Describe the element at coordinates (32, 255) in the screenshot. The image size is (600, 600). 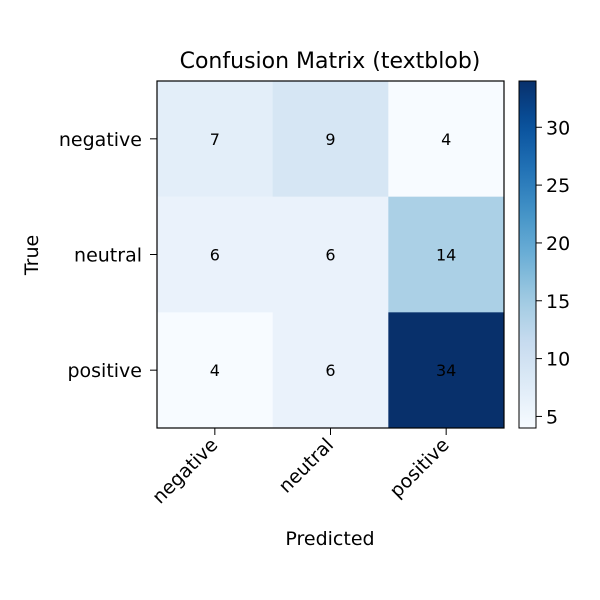
I see `y-axis-label: True` at that location.